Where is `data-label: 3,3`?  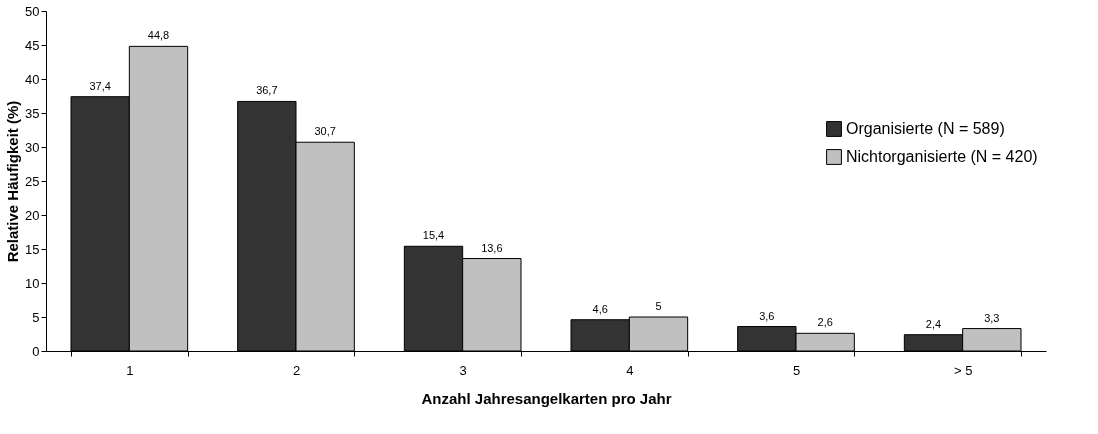
data-label: 3,3 is located at coordinates (992, 317).